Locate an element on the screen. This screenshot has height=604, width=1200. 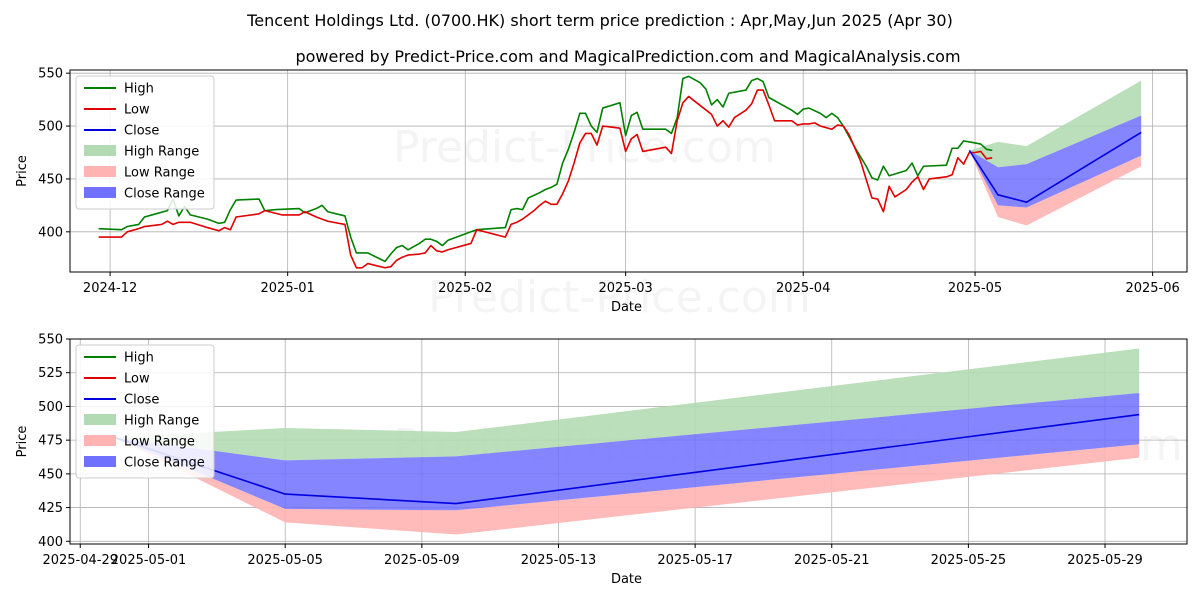
high-range-band is located at coordinates (1055, 124).